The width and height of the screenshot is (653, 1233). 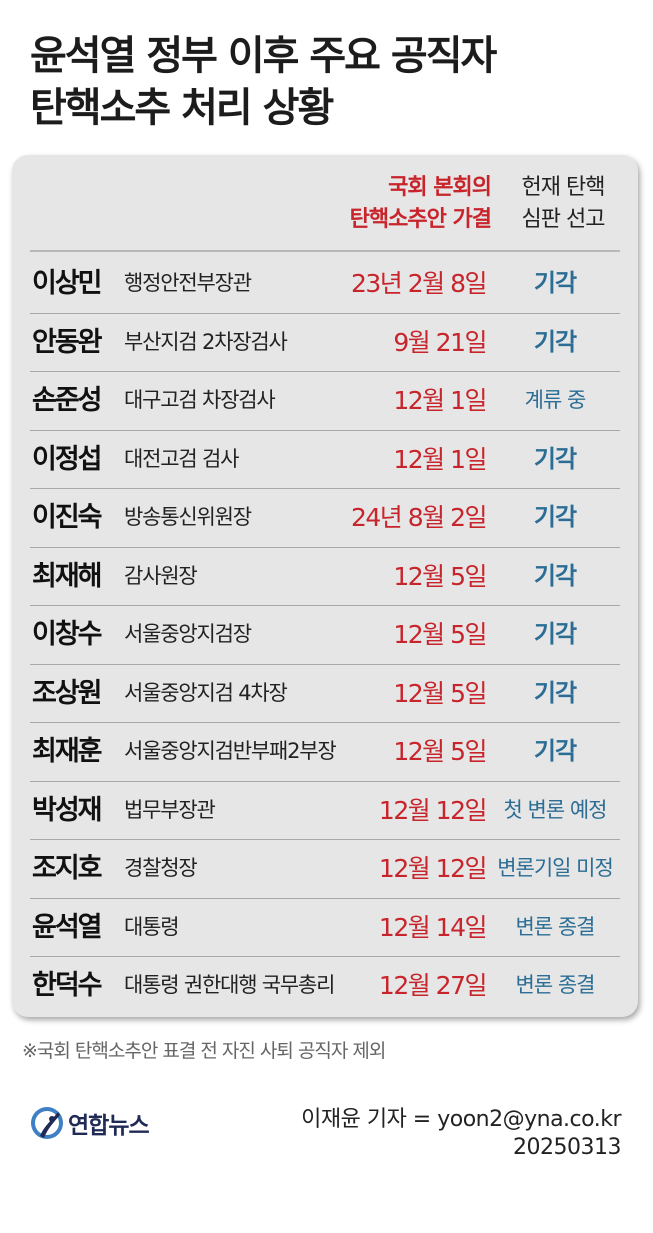 I want to click on table-row: 이정섭 대전고검 검사 12월 1일 기각, so click(x=325, y=460).